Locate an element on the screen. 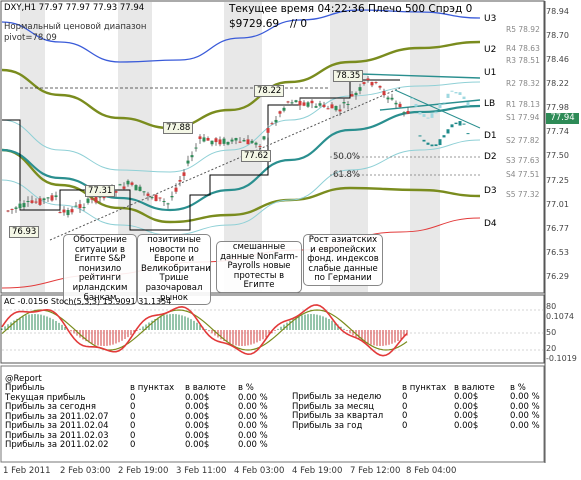 The height and width of the screenshot is (480, 581). report-row-label: Прибыль за неделю is located at coordinates (337, 397).